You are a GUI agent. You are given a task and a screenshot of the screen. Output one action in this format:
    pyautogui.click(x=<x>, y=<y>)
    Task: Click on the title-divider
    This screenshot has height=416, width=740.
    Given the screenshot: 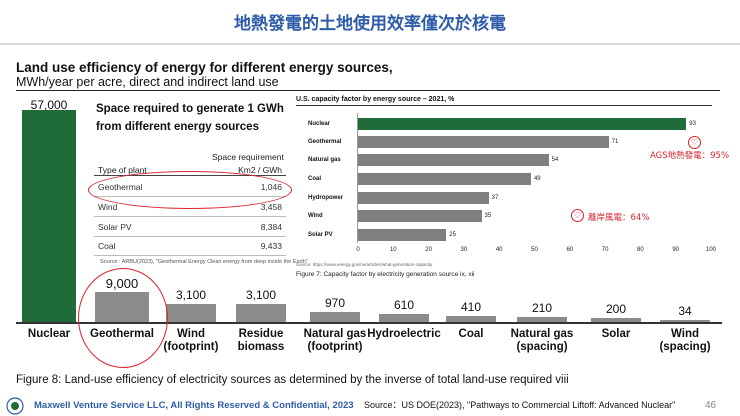 What is the action you would take?
    pyautogui.click(x=370, y=44)
    